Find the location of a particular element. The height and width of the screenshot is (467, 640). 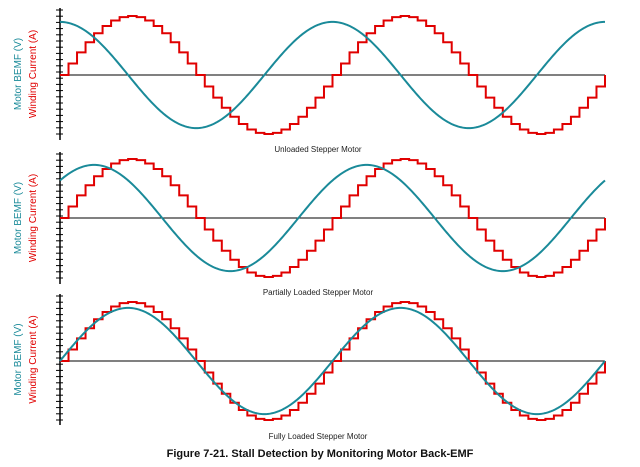

panel-title: Partially Loaded Stepper Motor is located at coordinates (318, 292).